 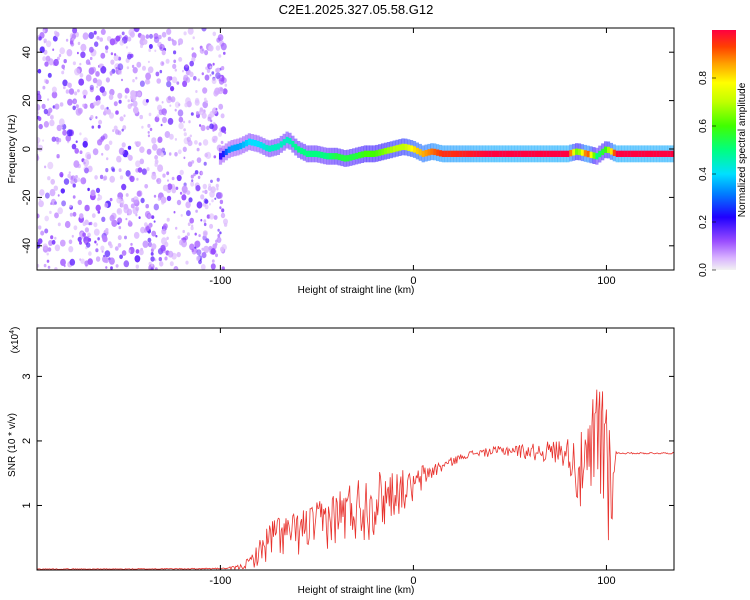 I want to click on snr-ytick-label: 2, so click(x=27, y=441).